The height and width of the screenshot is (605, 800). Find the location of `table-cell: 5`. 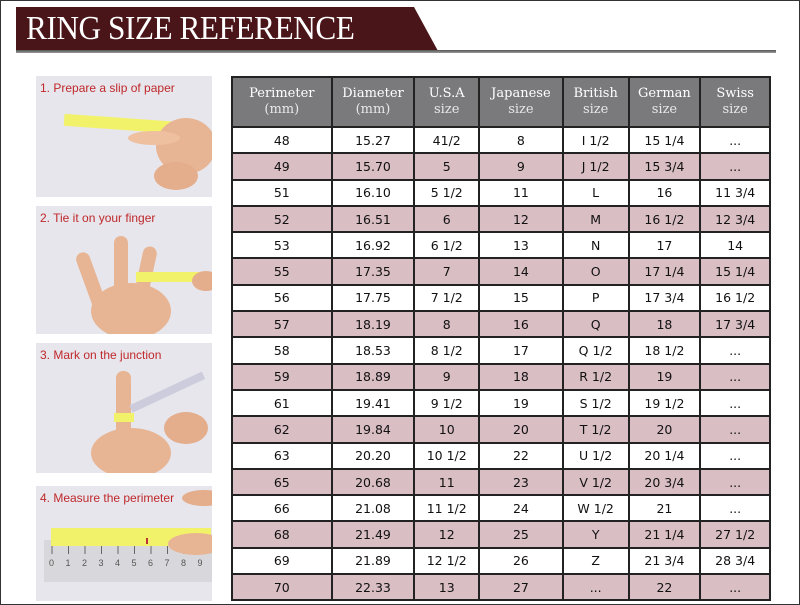

table-cell: 5 is located at coordinates (447, 166).